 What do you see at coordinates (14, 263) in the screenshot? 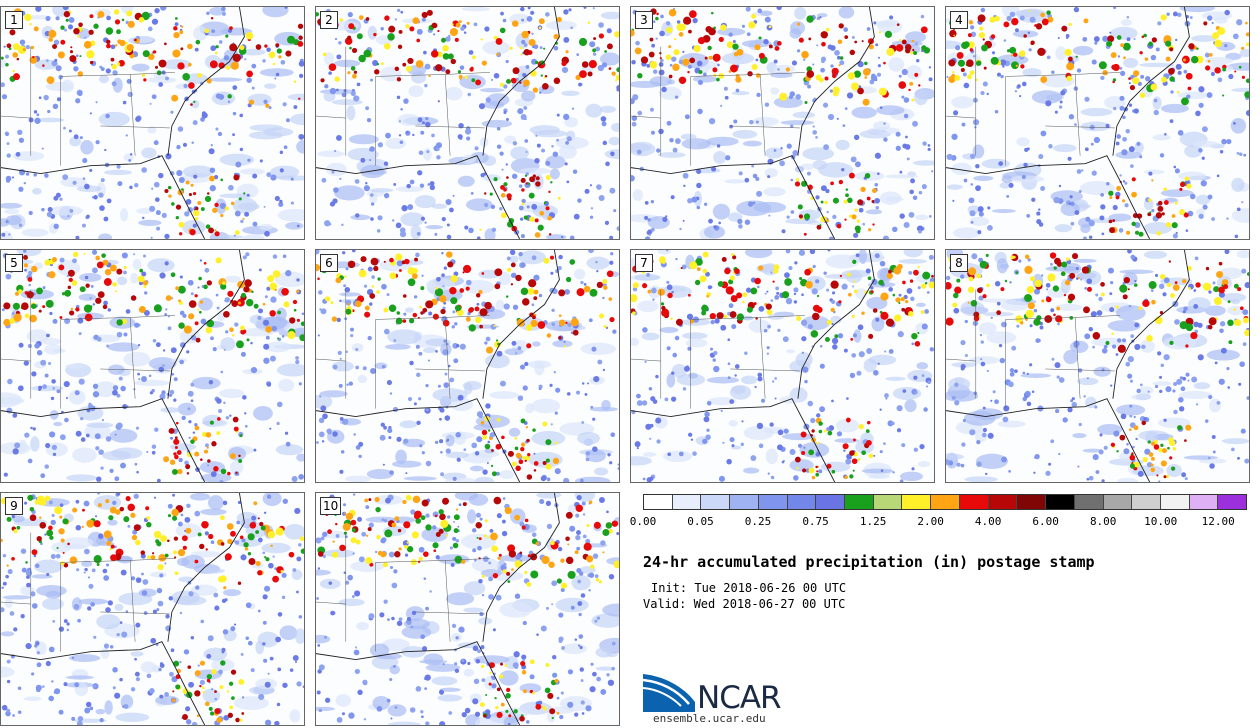
I see `member-number: 5` at bounding box center [14, 263].